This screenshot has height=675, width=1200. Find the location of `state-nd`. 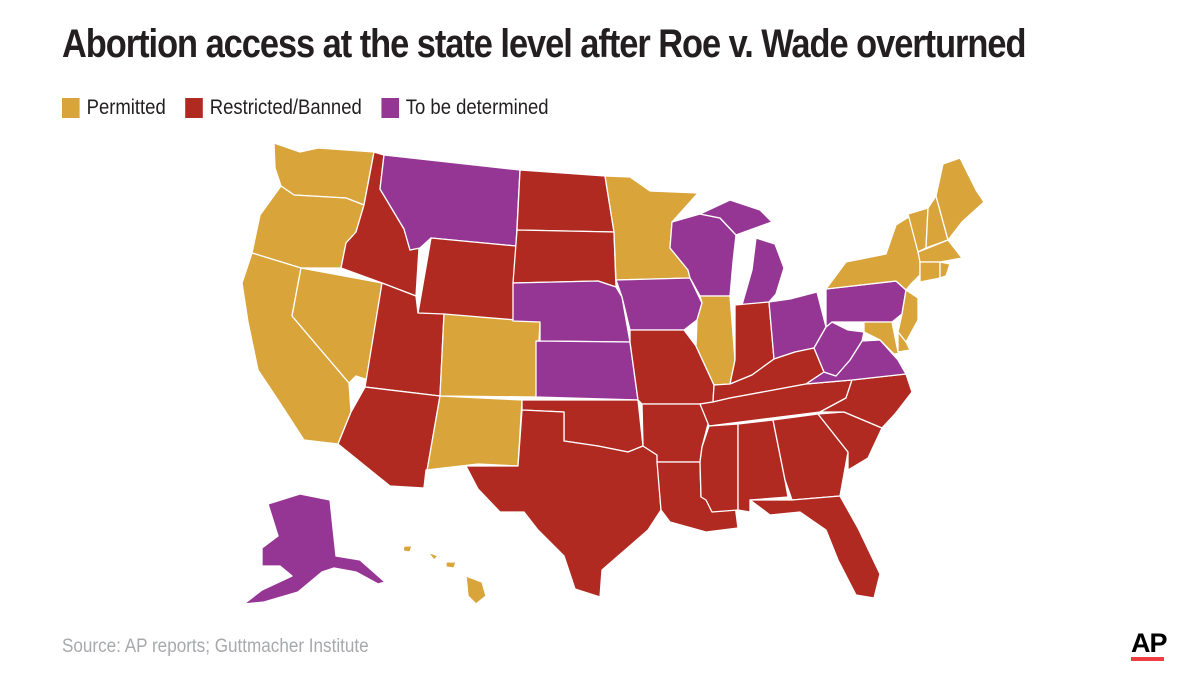

state-nd is located at coordinates (565, 201).